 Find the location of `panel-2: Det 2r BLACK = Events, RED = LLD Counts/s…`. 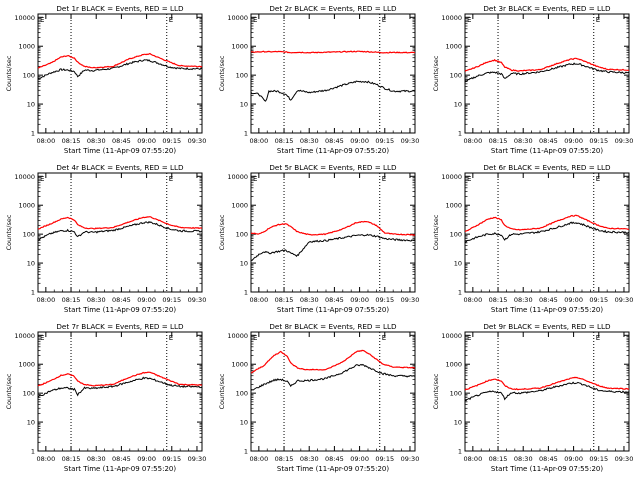

panel-2: Det 2r BLACK = Events, RED = LLD Counts/s… is located at coordinates (318, 79).